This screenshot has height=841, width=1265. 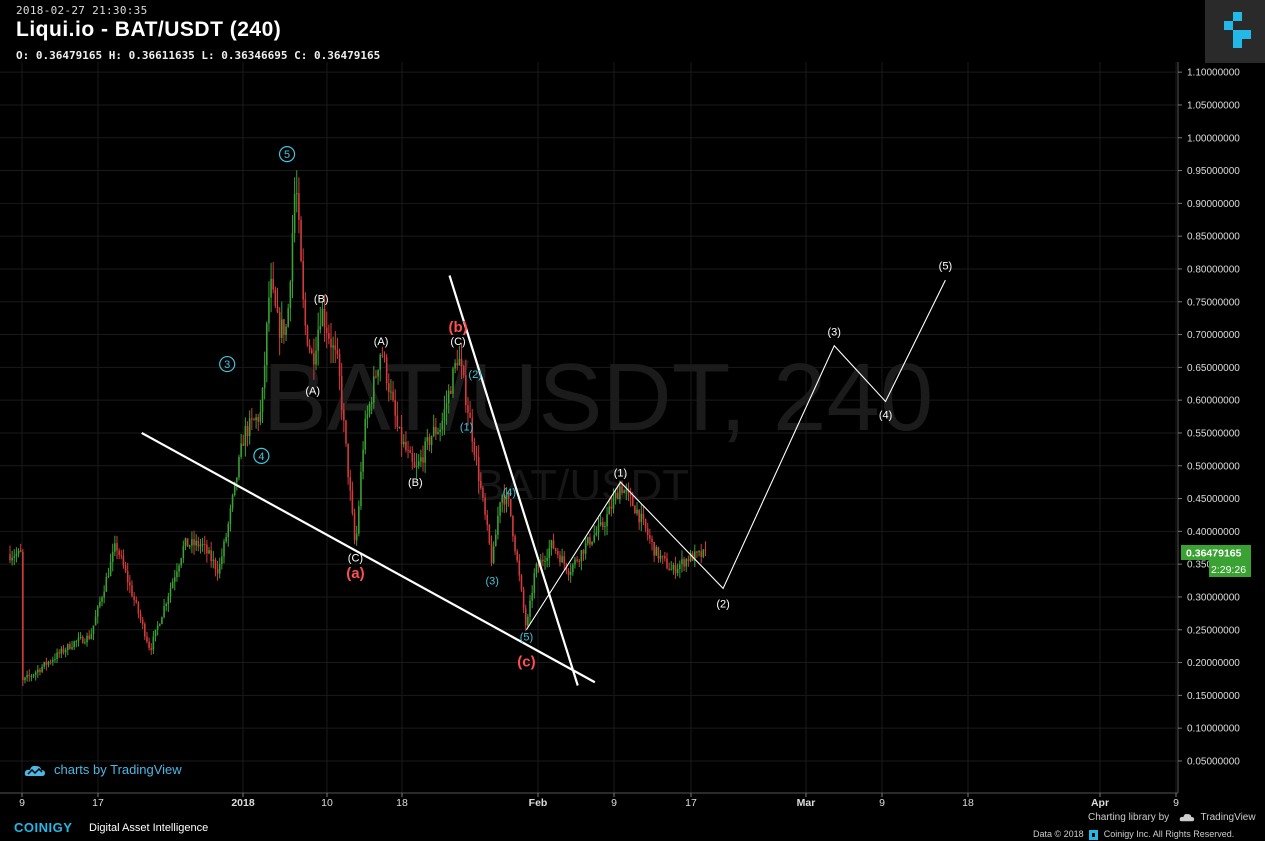 I want to click on wave-label: (A), so click(x=381, y=342).